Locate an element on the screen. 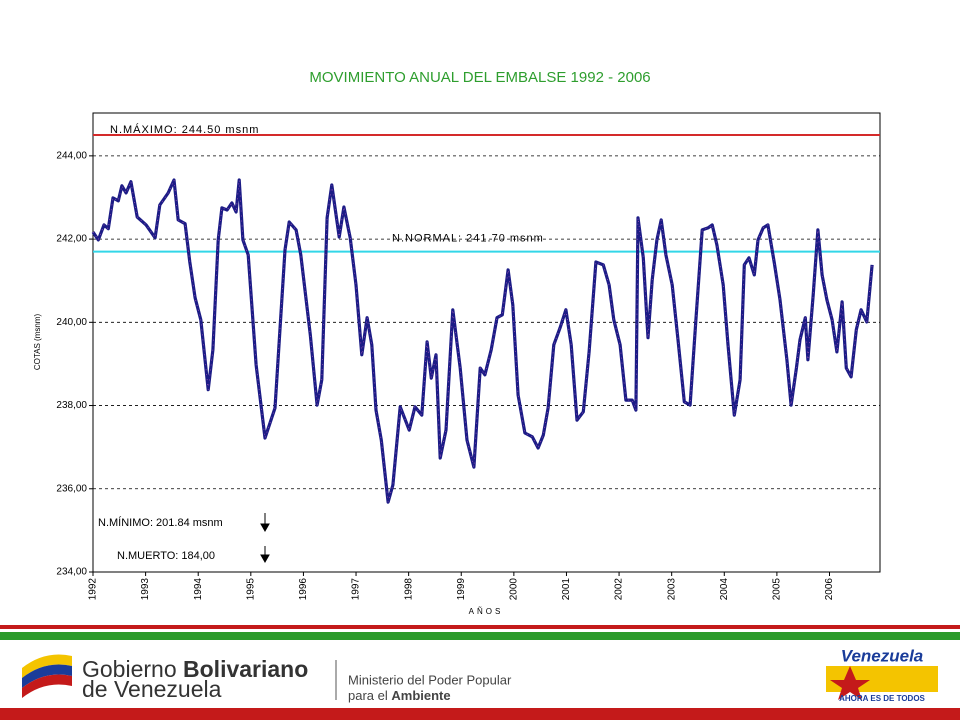 This screenshot has height=720, width=960. reference-label: N.MÁXIMO: 244.50 msnm is located at coordinates (184, 129).